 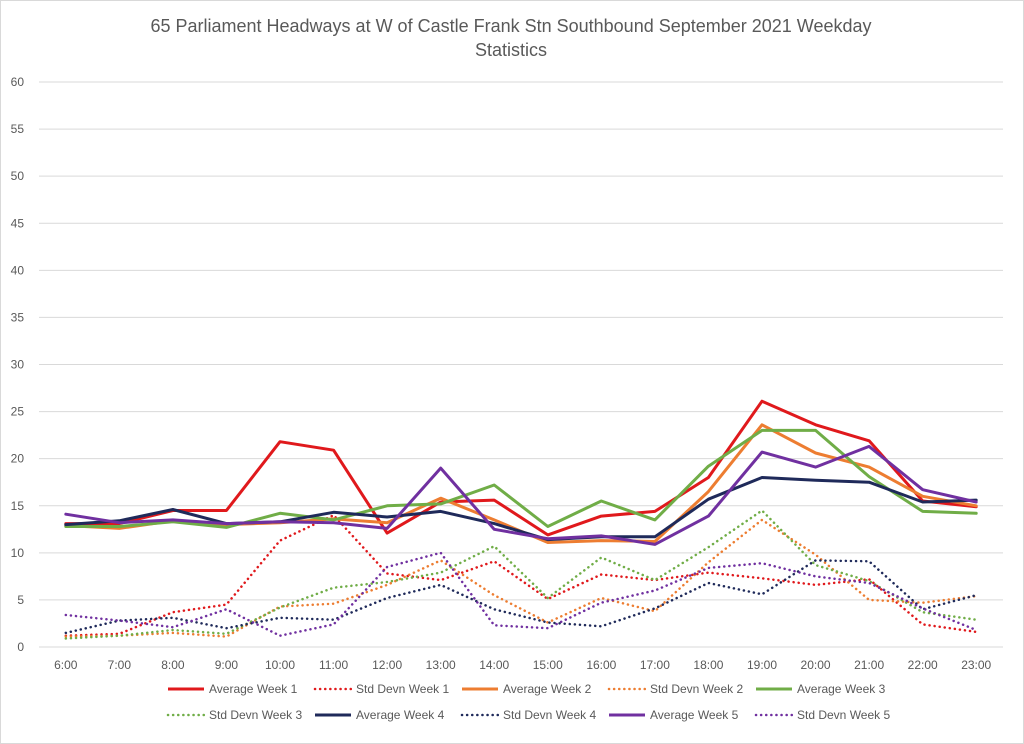 I want to click on x-tick-label: 14:00, so click(x=494, y=665).